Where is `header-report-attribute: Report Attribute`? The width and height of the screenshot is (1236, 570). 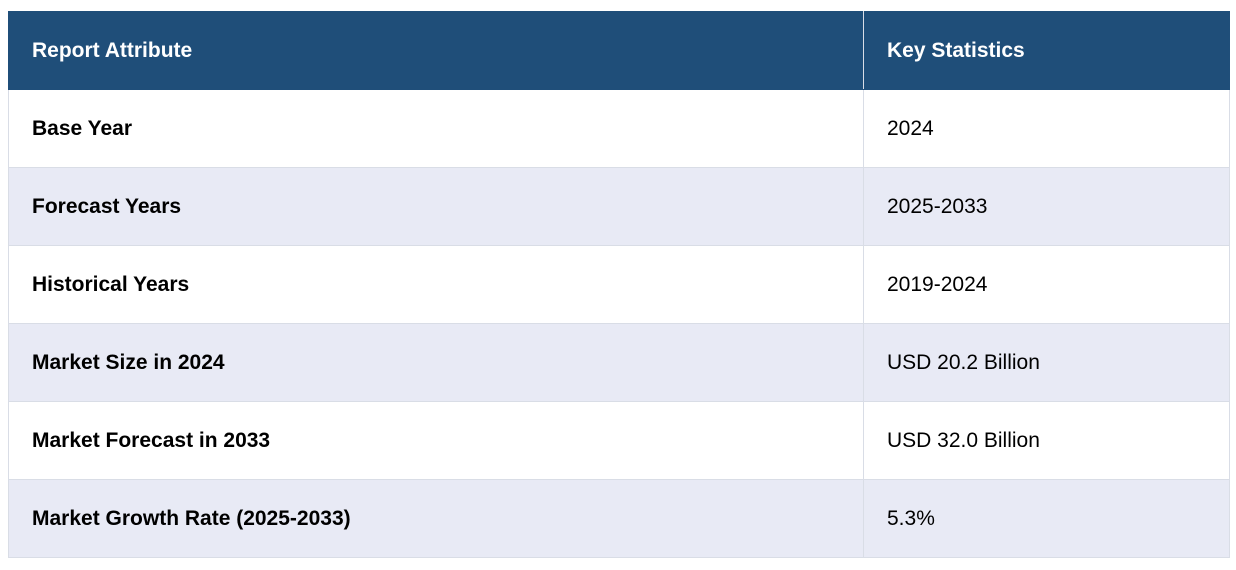 header-report-attribute: Report Attribute is located at coordinates (436, 50).